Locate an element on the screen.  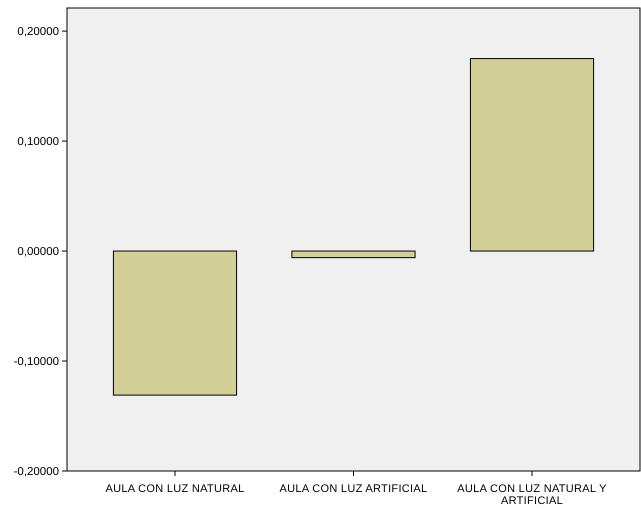
x-tick-label: AULA CON LUZ NATURAL Y ARTIFICIAL is located at coordinates (532, 495).